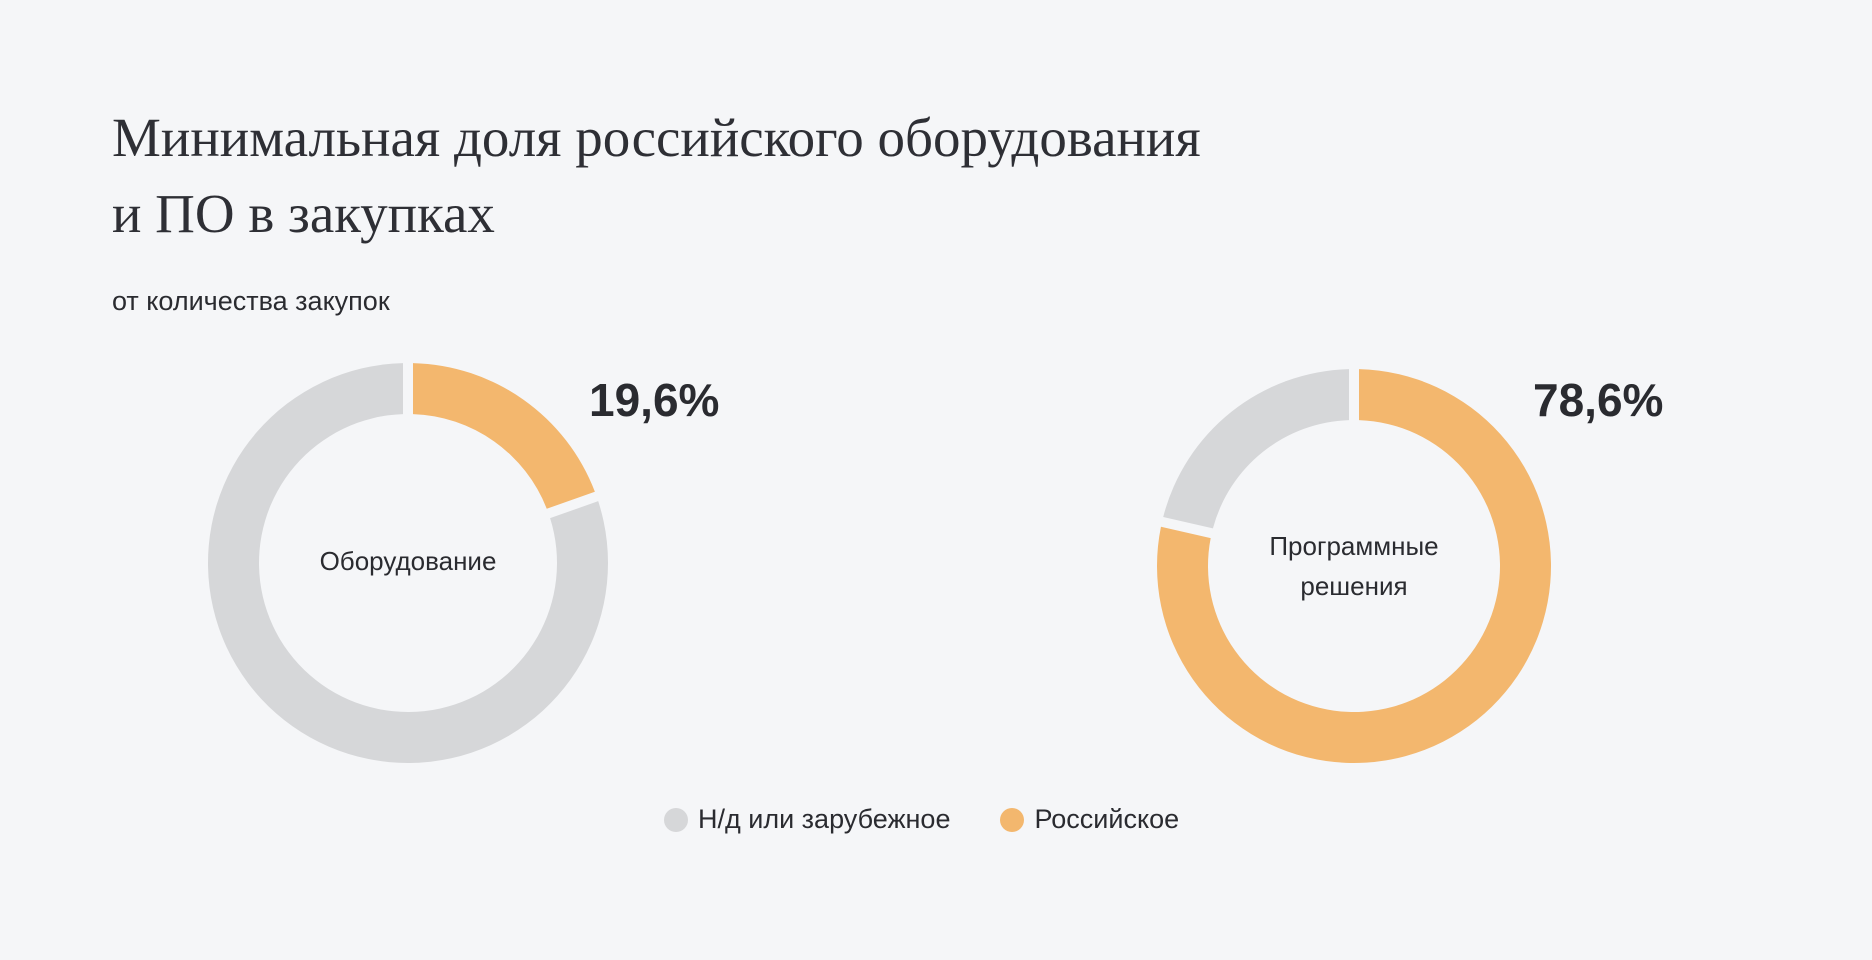 This screenshot has height=960, width=1872. Describe the element at coordinates (1012, 819) in the screenshot. I see `legend-swatch-russian` at that location.